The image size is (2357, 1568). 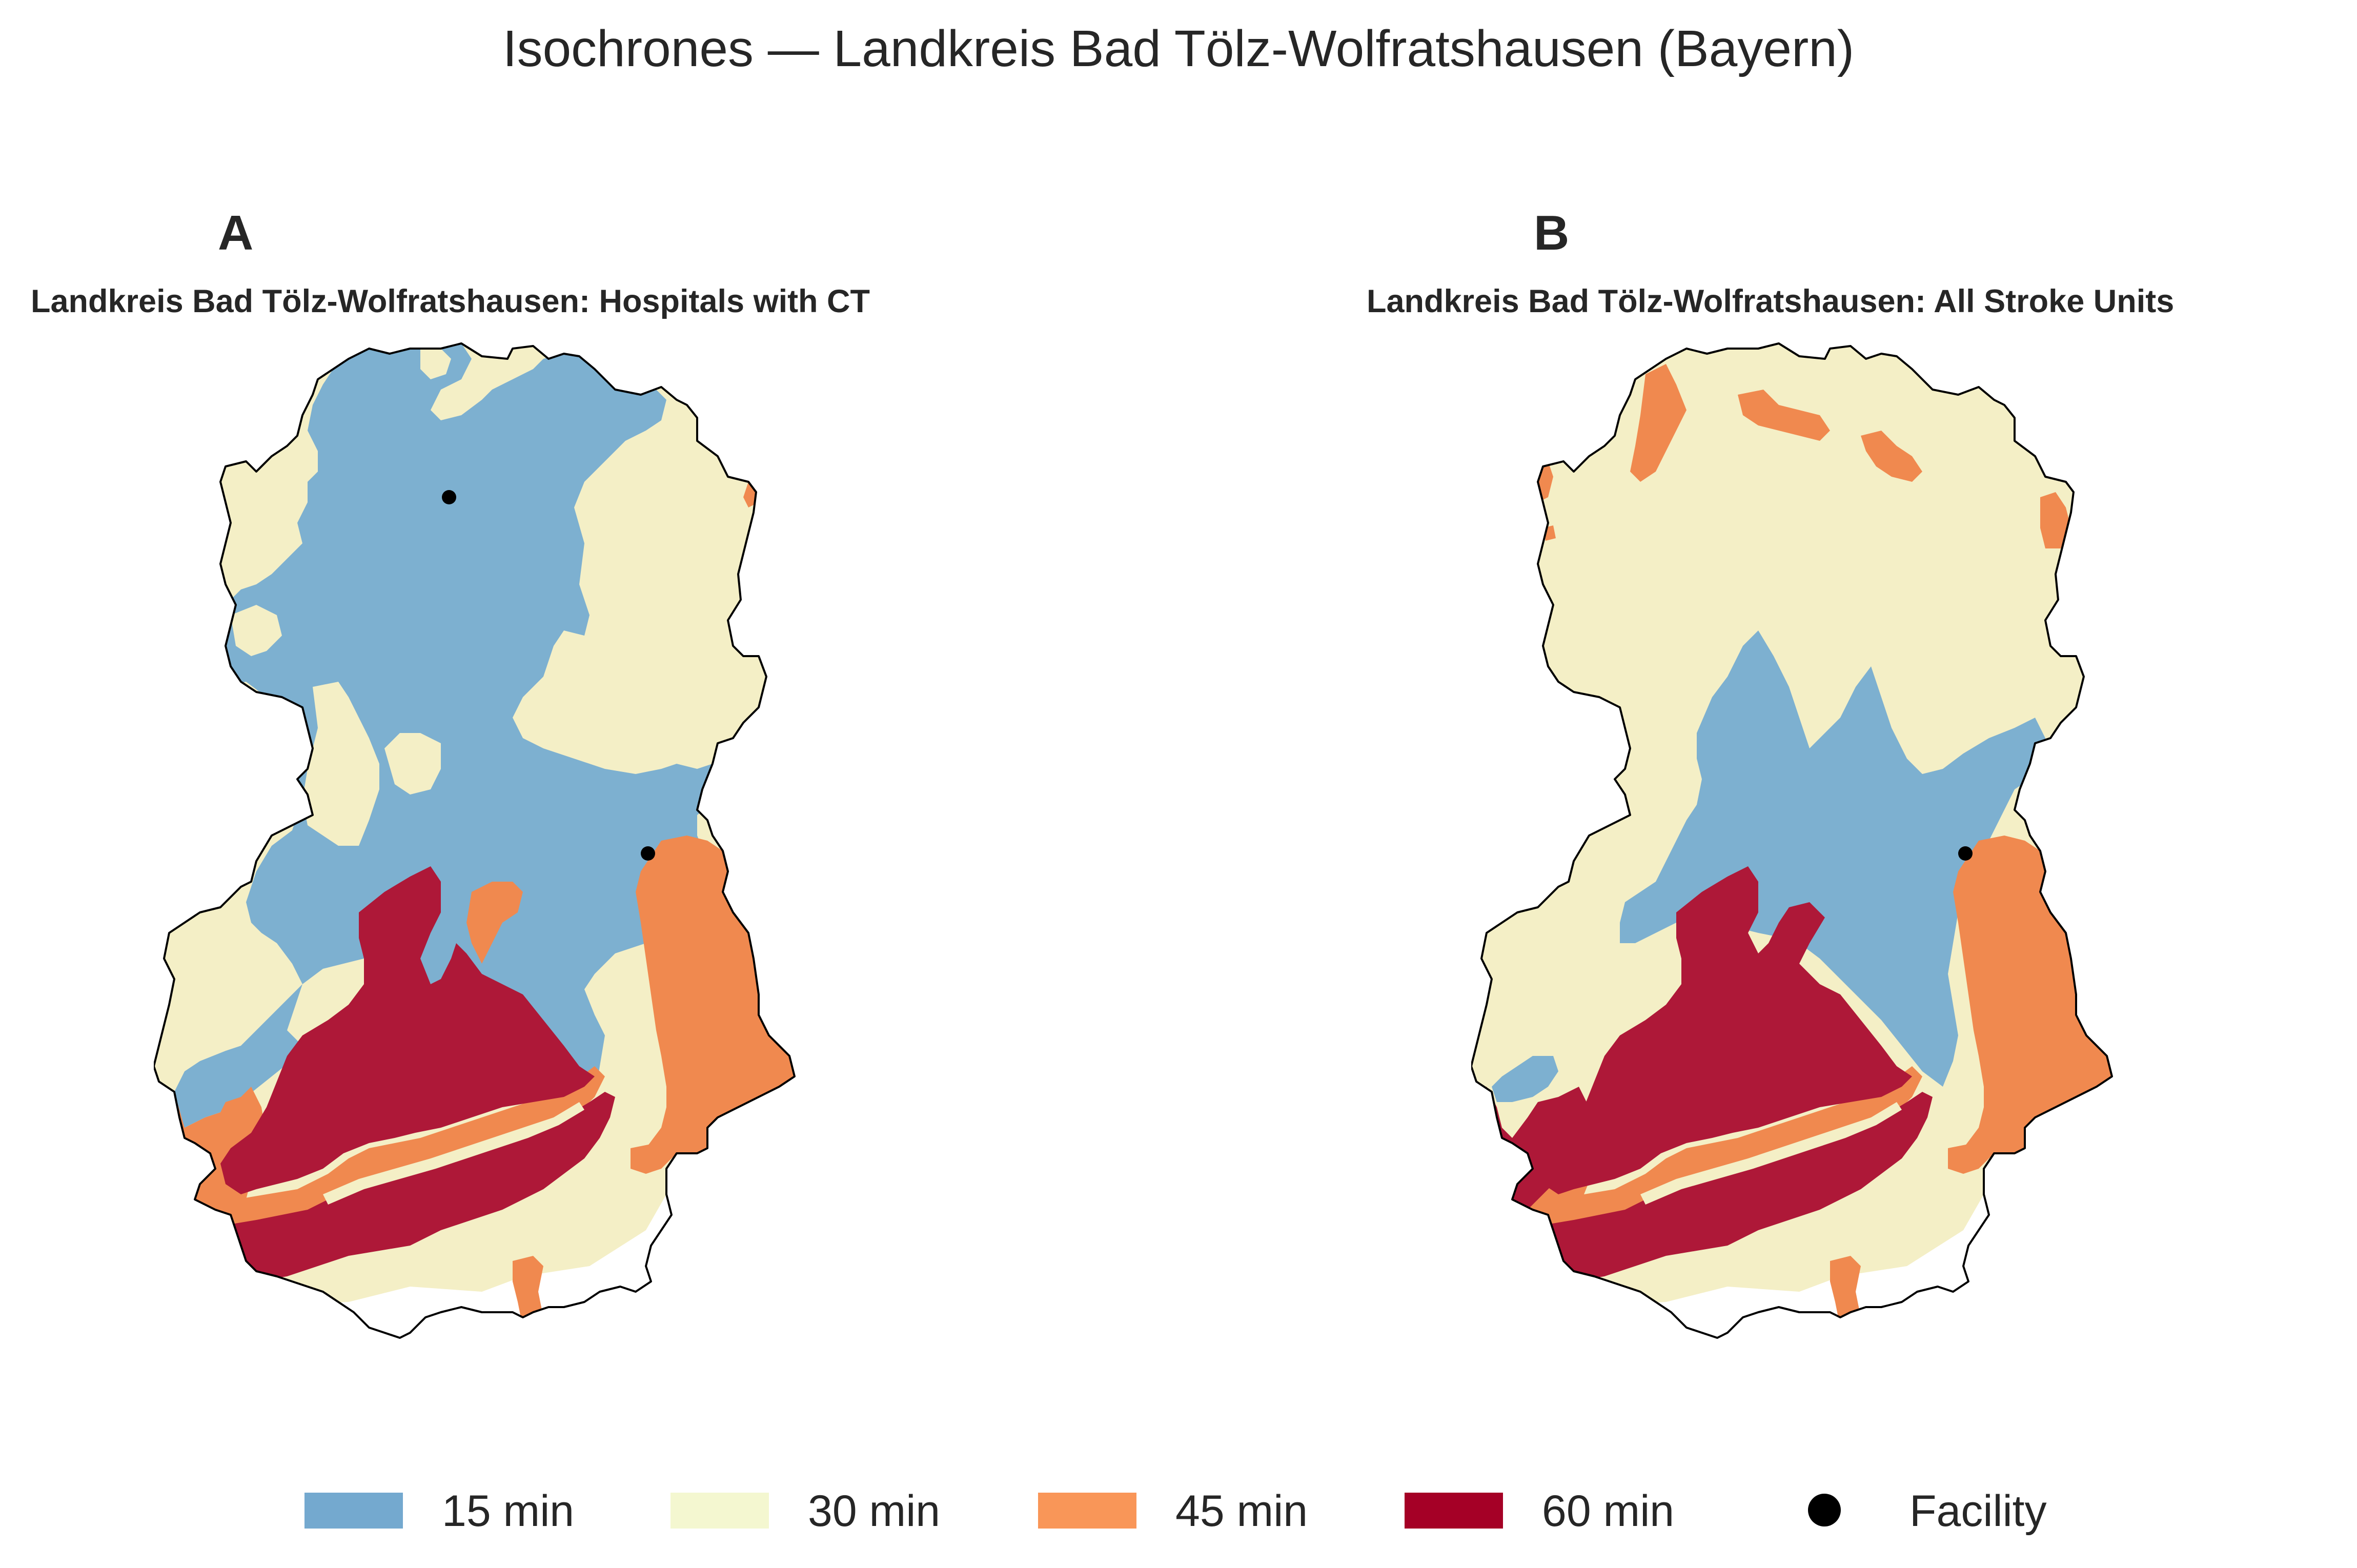 What do you see at coordinates (1525, 1079) in the screenshot?
I see `isochrone-15-west-b` at bounding box center [1525, 1079].